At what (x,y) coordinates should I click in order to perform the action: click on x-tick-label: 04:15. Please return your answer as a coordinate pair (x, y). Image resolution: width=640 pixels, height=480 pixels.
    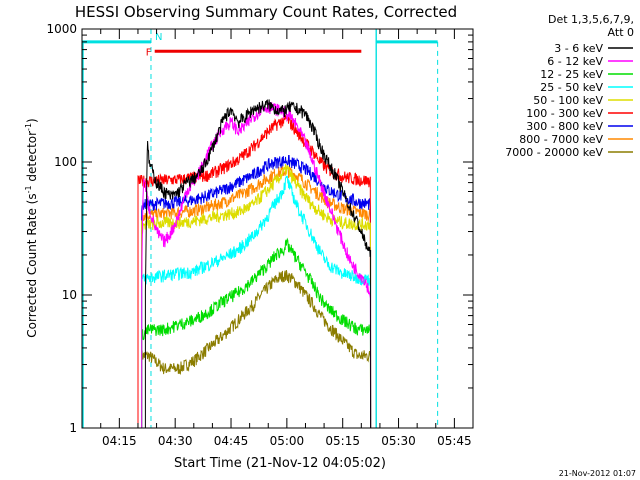
    Looking at the image, I should click on (119, 441).